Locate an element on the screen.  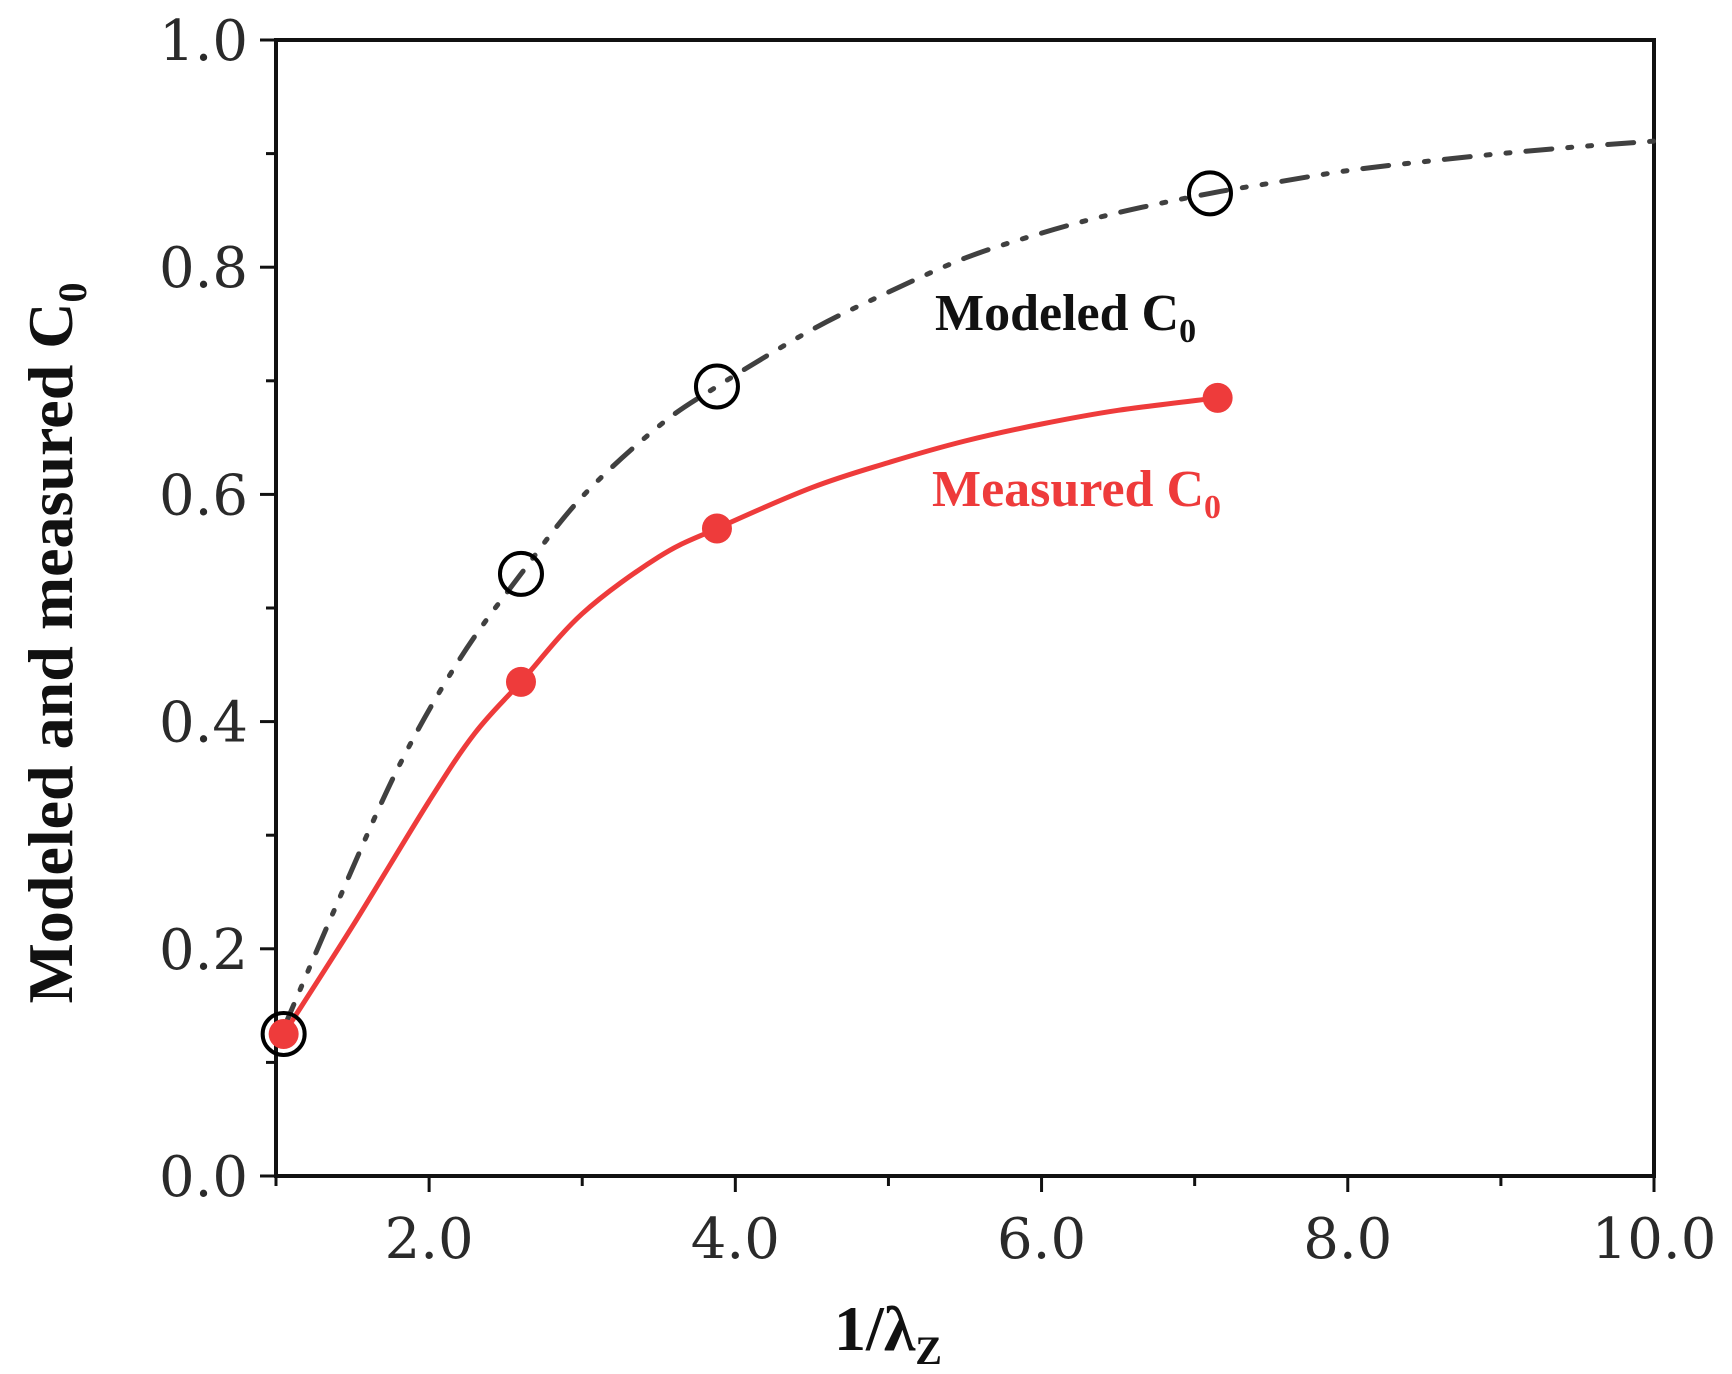
y-tick-label: 0.2 is located at coordinates (203, 950).